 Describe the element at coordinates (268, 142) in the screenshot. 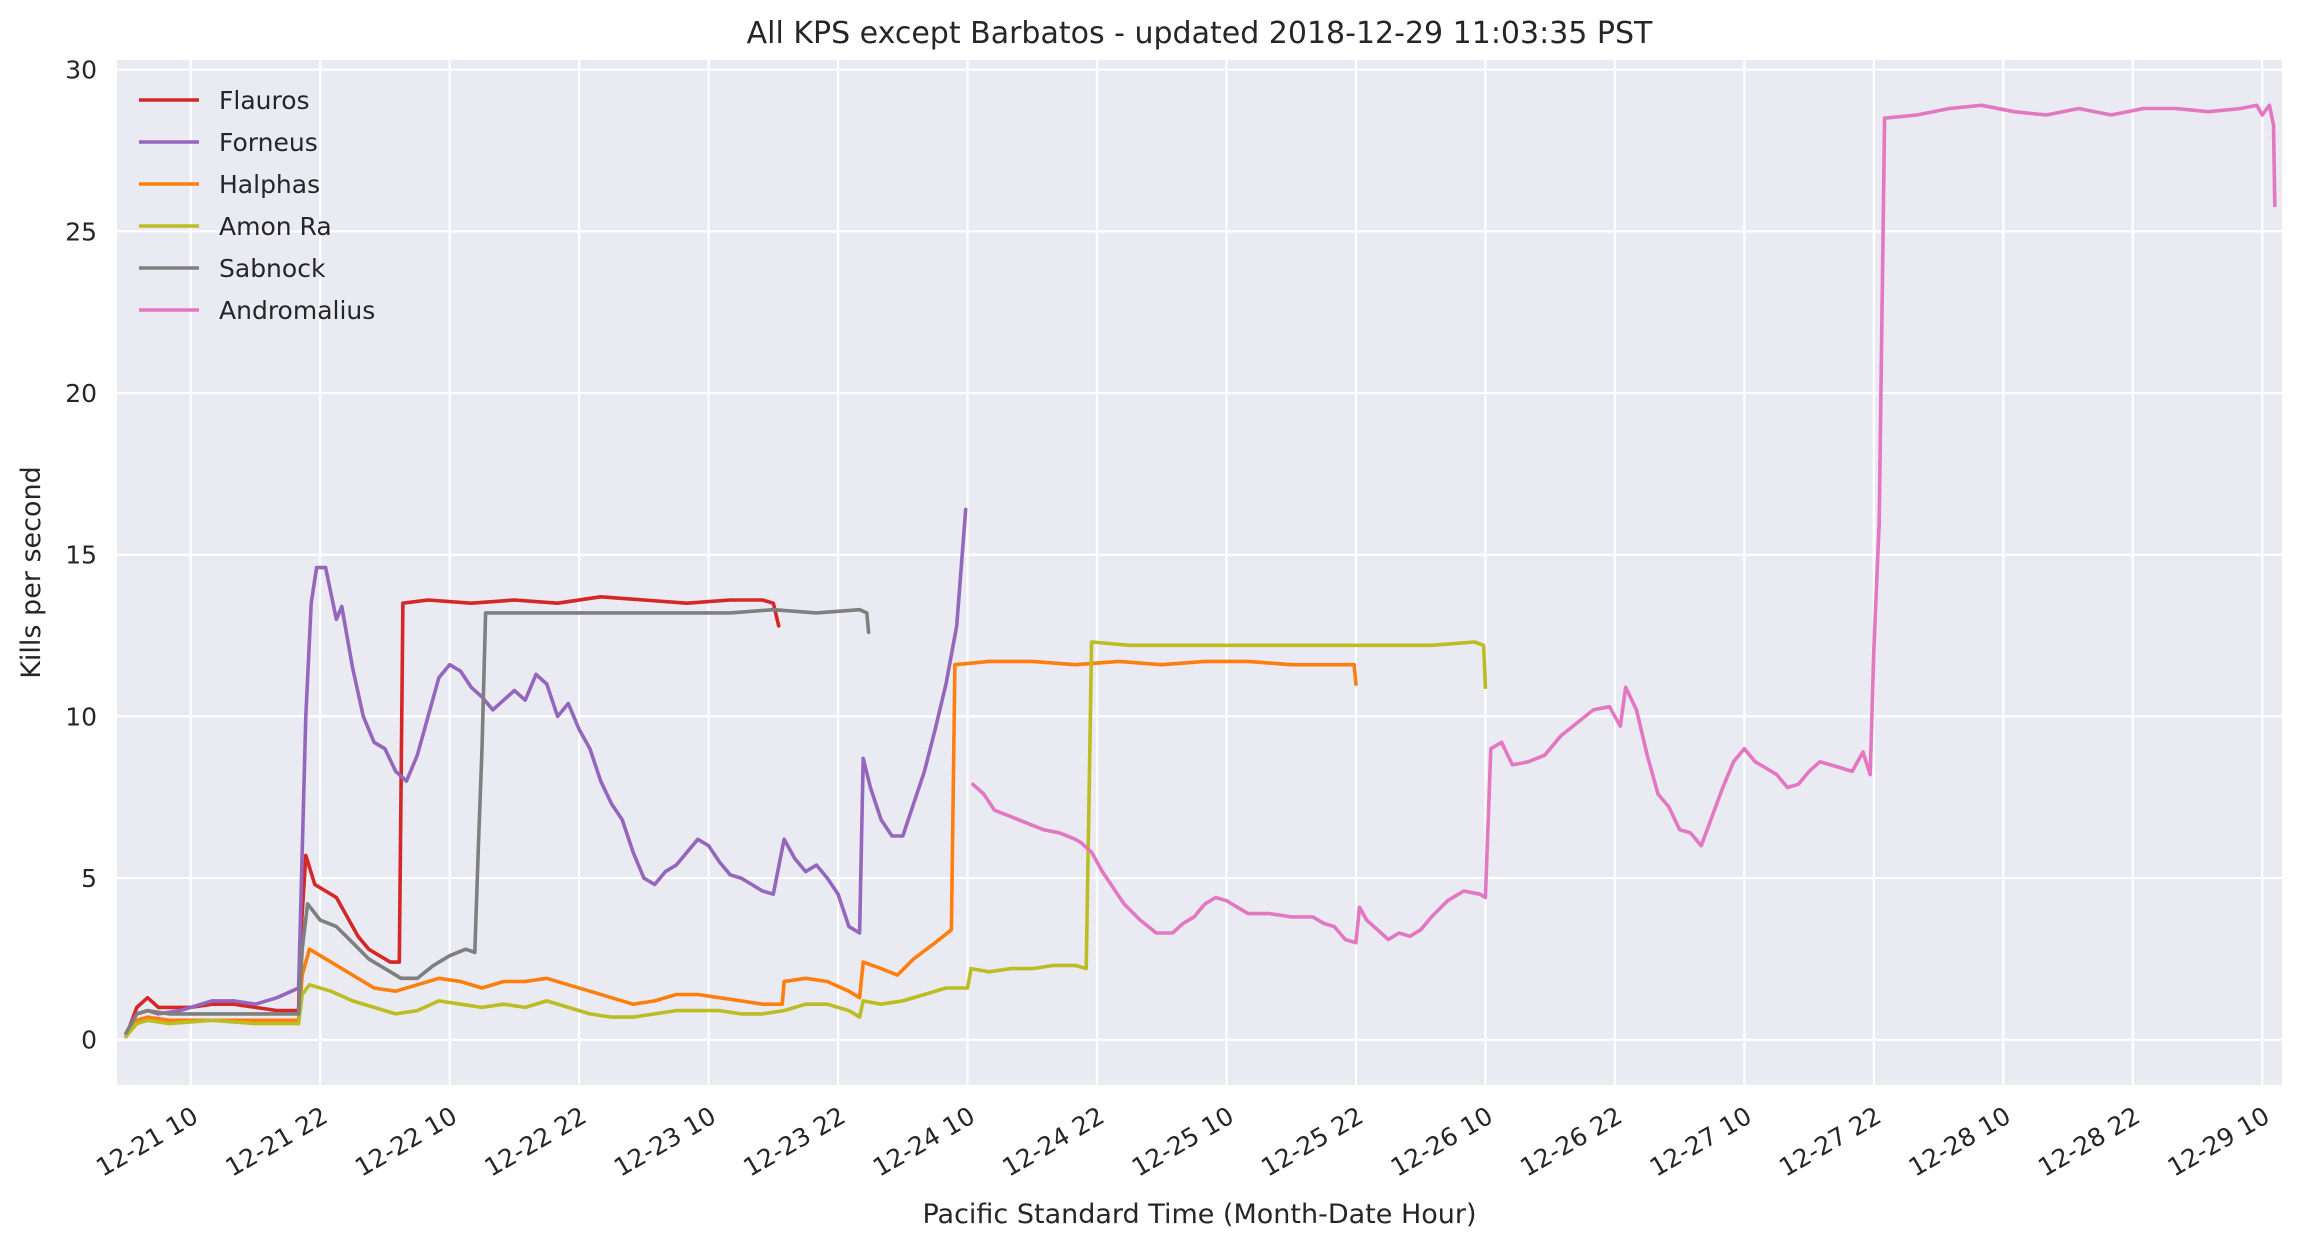

I see `legend-label-forneus: Forneus` at that location.